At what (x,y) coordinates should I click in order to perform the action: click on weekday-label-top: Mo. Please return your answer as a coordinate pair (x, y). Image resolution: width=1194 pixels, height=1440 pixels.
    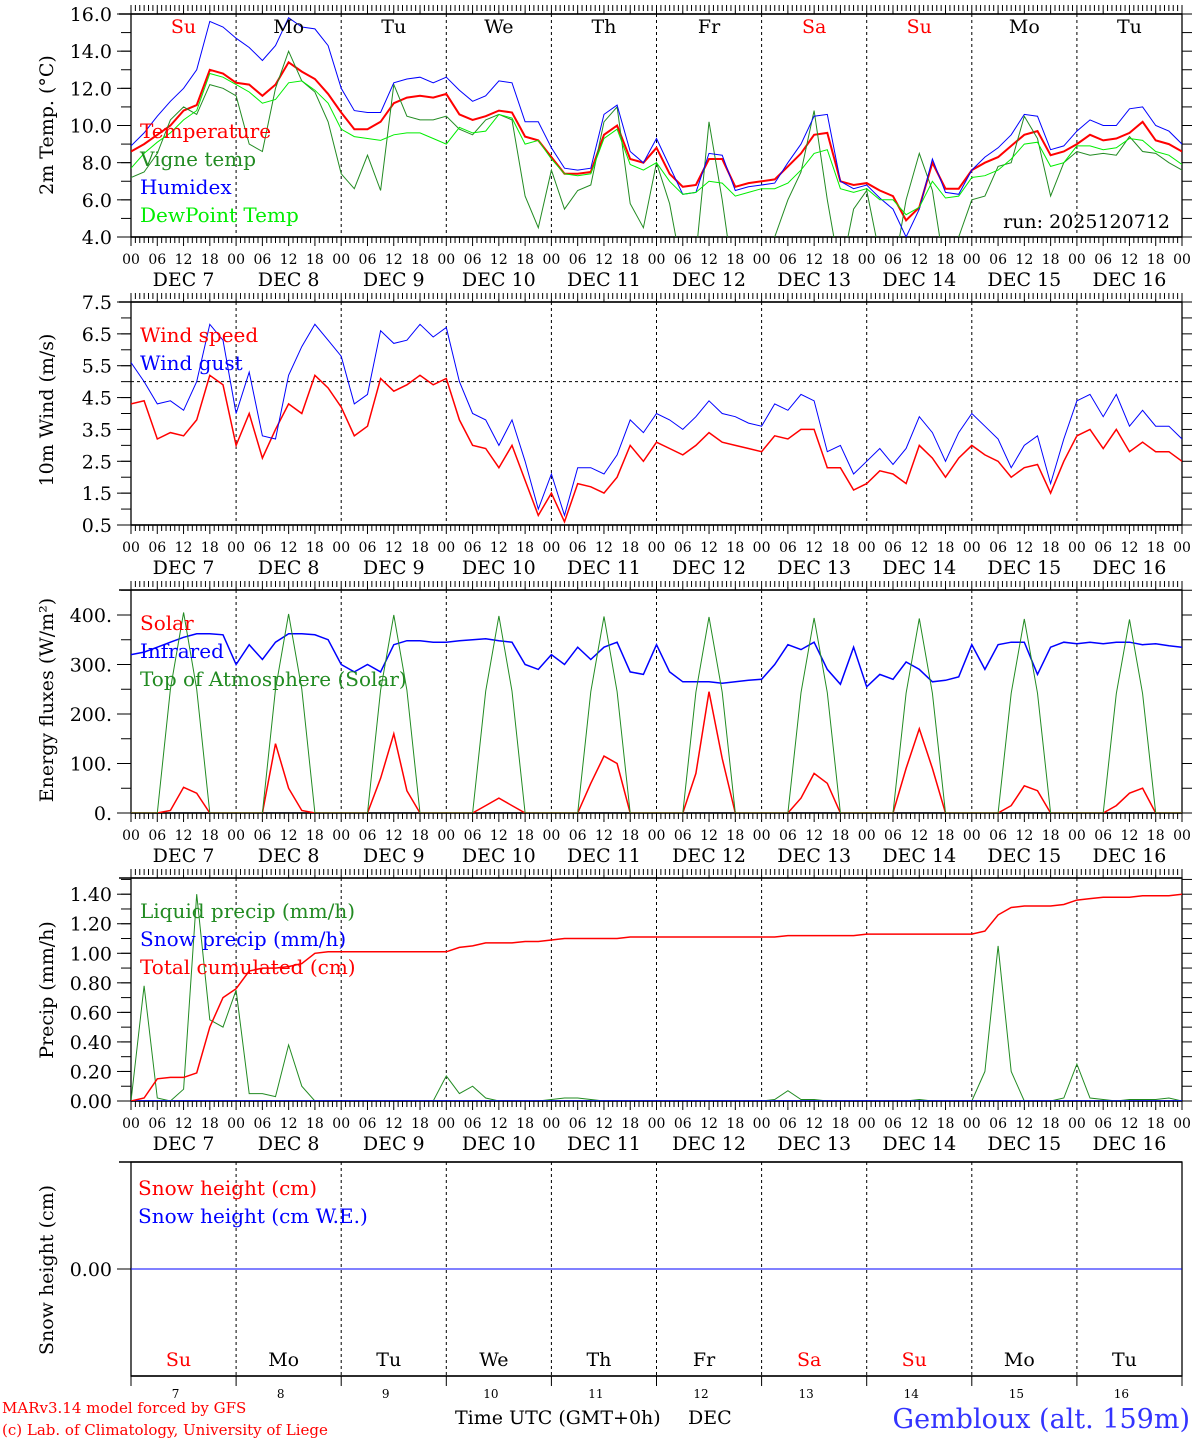
    Looking at the image, I should click on (288, 27).